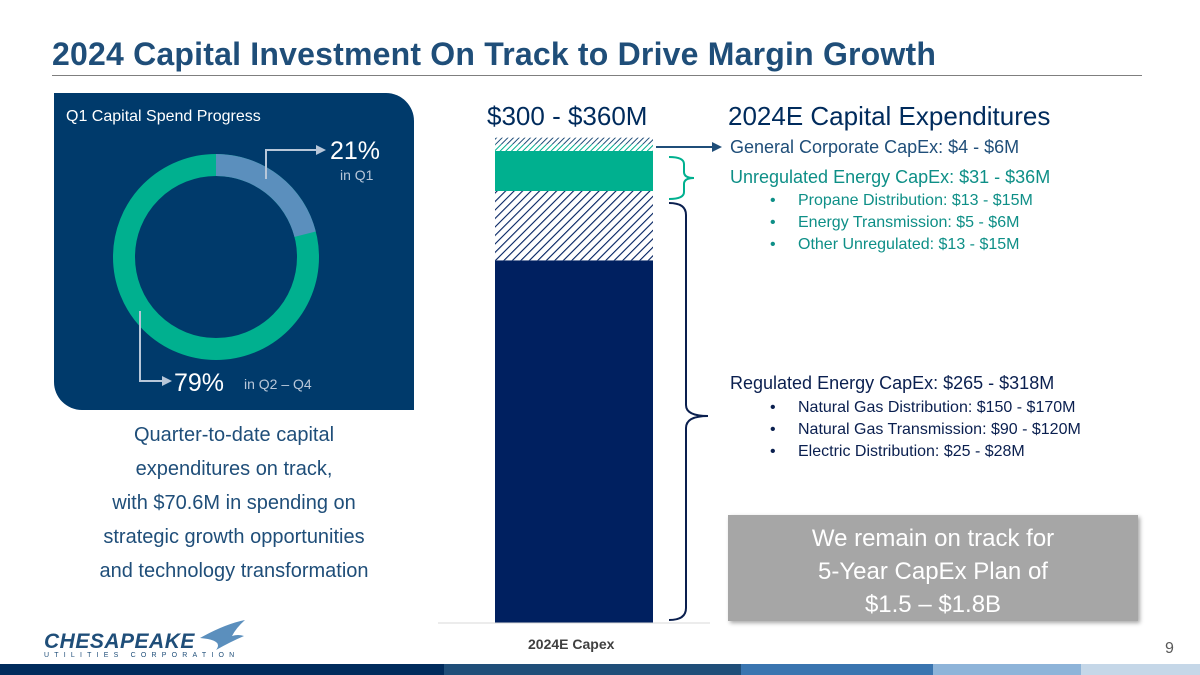 Image resolution: width=1200 pixels, height=675 pixels. Describe the element at coordinates (1169, 648) in the screenshot. I see `page-number: 9` at that location.